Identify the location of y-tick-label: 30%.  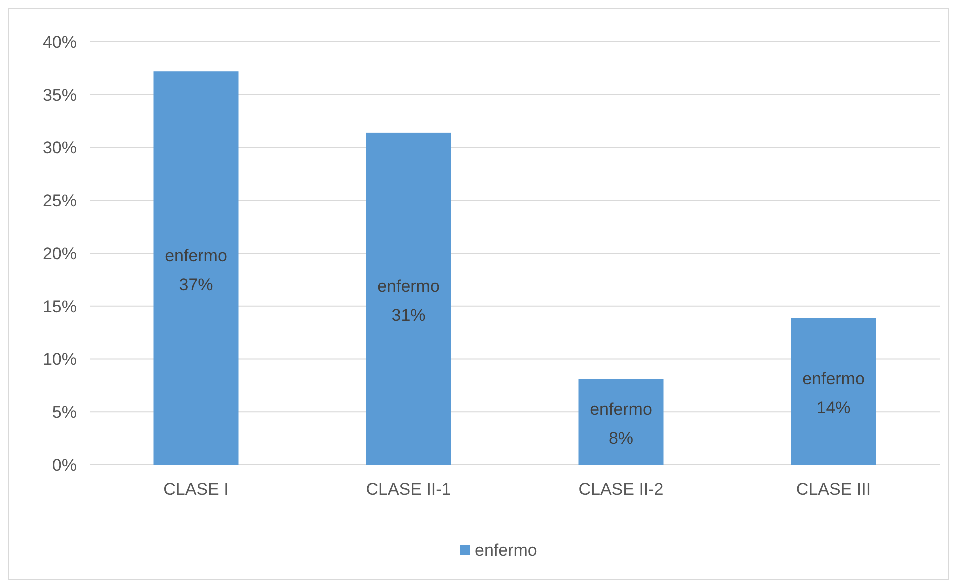
(59, 148).